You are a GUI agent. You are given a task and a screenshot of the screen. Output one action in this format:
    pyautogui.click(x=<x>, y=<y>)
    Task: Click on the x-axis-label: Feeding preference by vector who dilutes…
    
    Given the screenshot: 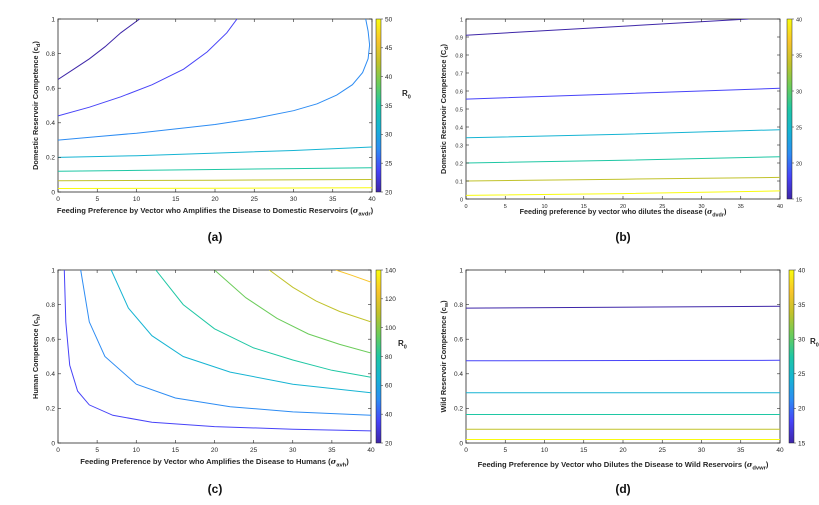 What is the action you would take?
    pyautogui.click(x=623, y=213)
    